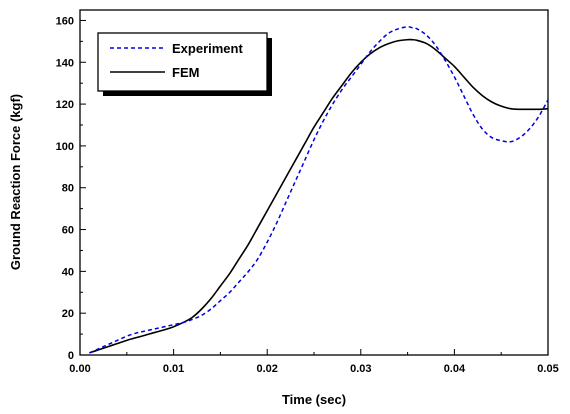 This screenshot has height=414, width=570. I want to click on x-tick-label: 0.02, so click(266, 369).